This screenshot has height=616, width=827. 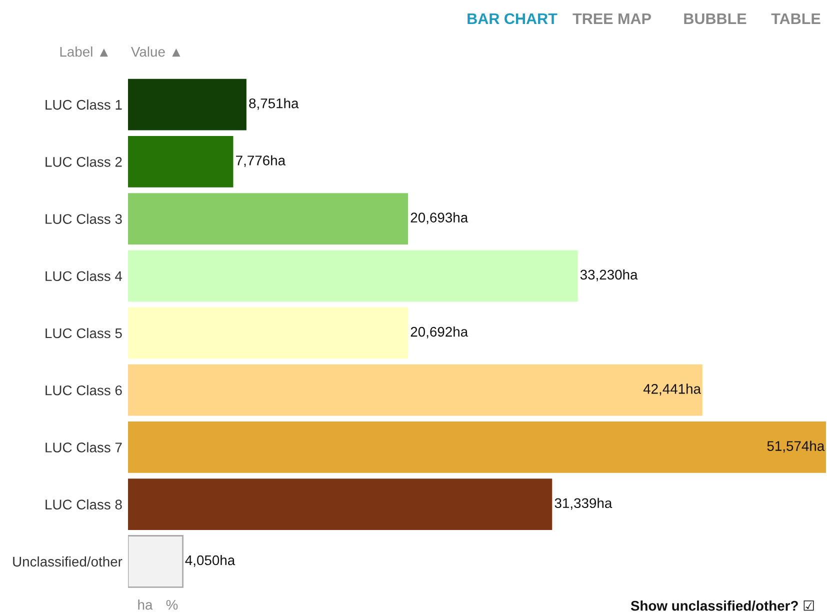 I want to click on data-label: 51,574ha, so click(x=796, y=446).